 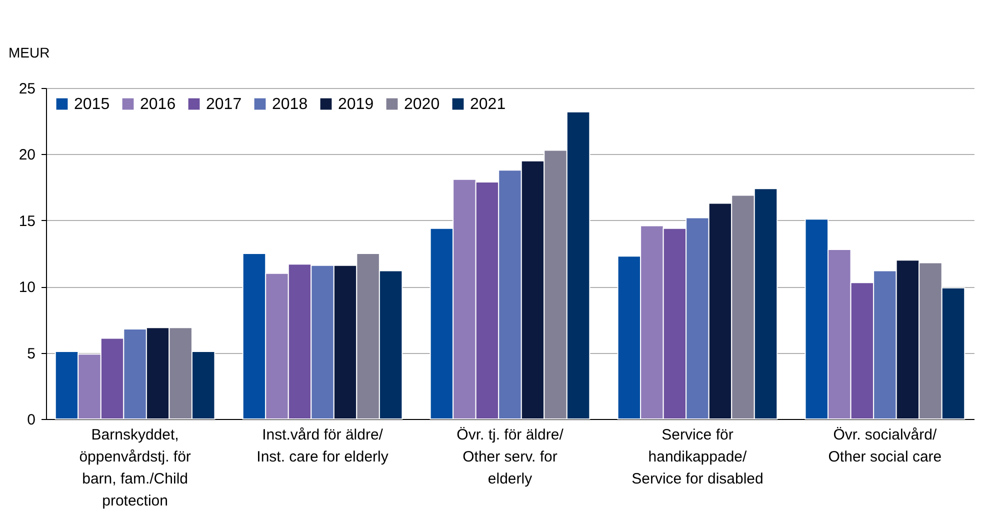 What do you see at coordinates (488, 104) in the screenshot?
I see `legend-label: 2021` at bounding box center [488, 104].